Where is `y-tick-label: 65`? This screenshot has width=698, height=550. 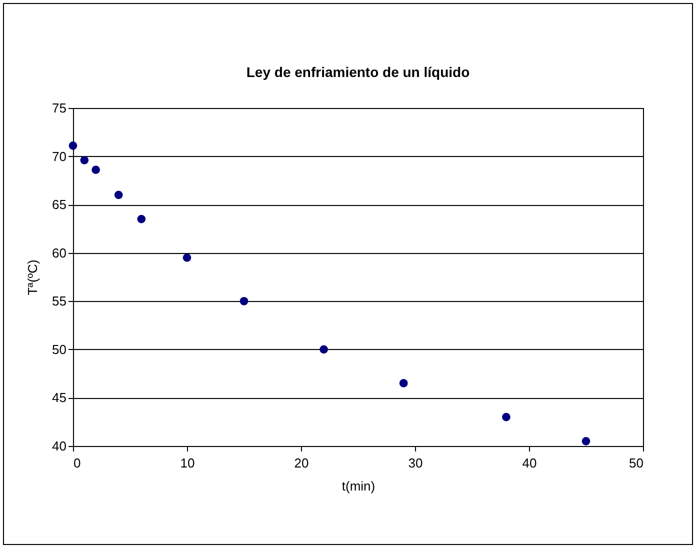
y-tick-label: 65 is located at coordinates (59, 204).